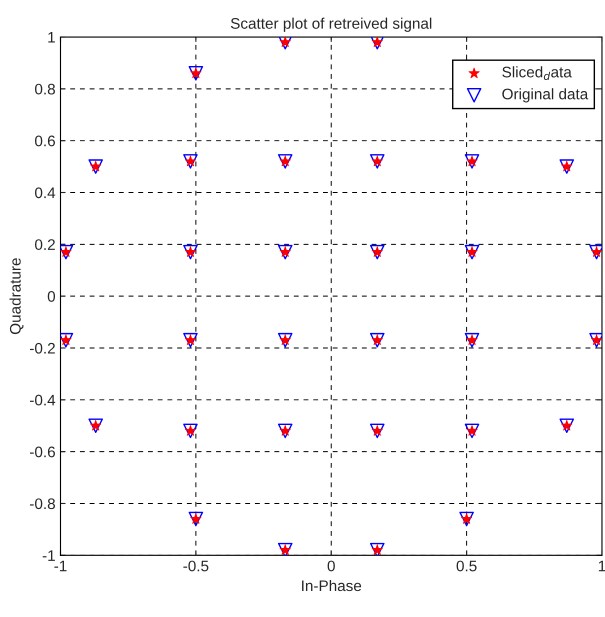 The image size is (605, 617). I want to click on y-tick-label: 0, so click(52, 296).